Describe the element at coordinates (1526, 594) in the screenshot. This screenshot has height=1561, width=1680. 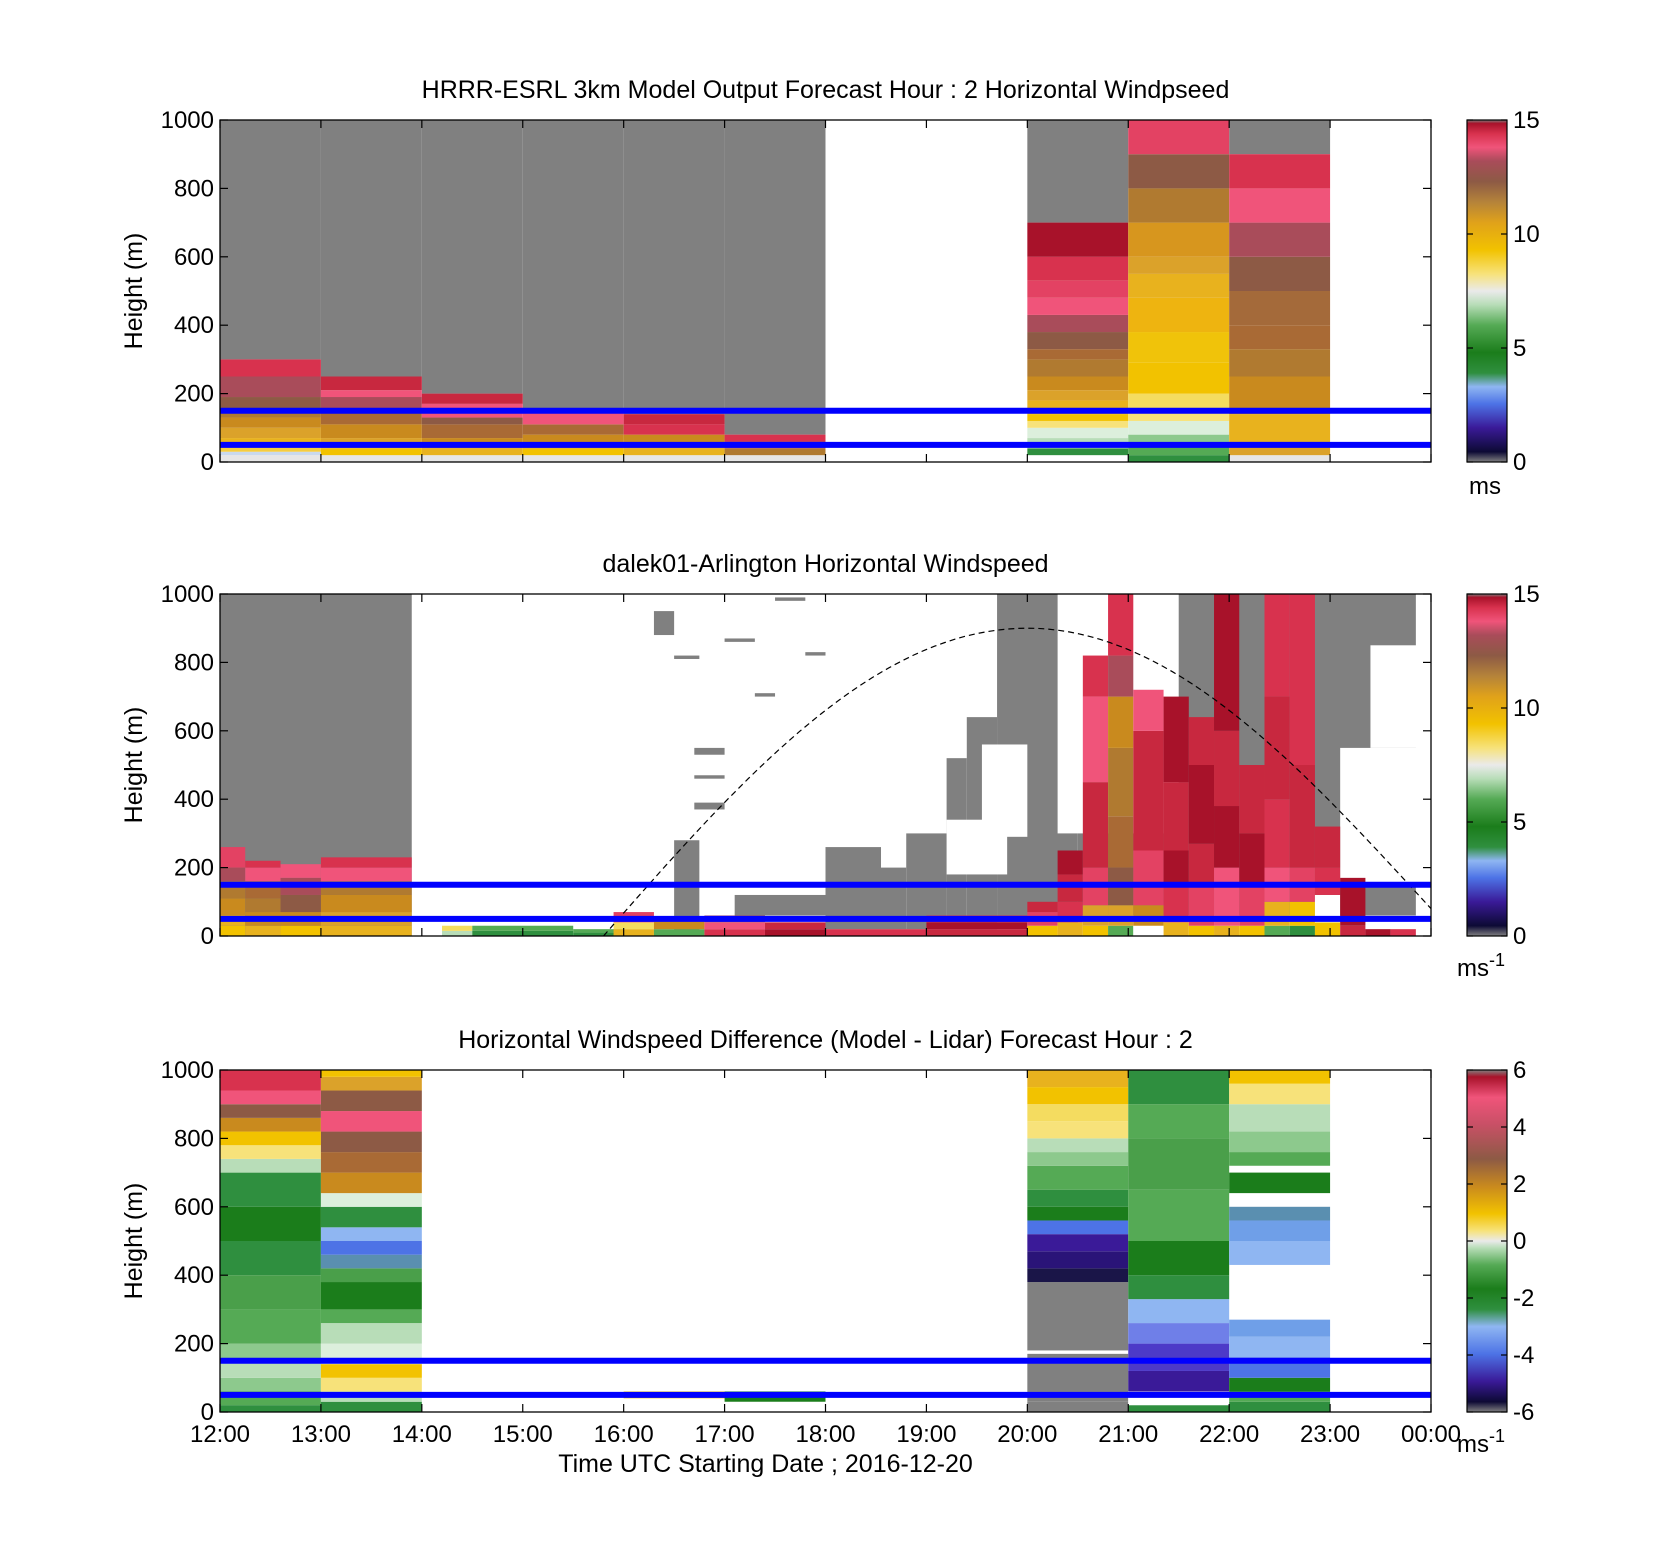
I see `colorbar-tick-label: 15` at that location.